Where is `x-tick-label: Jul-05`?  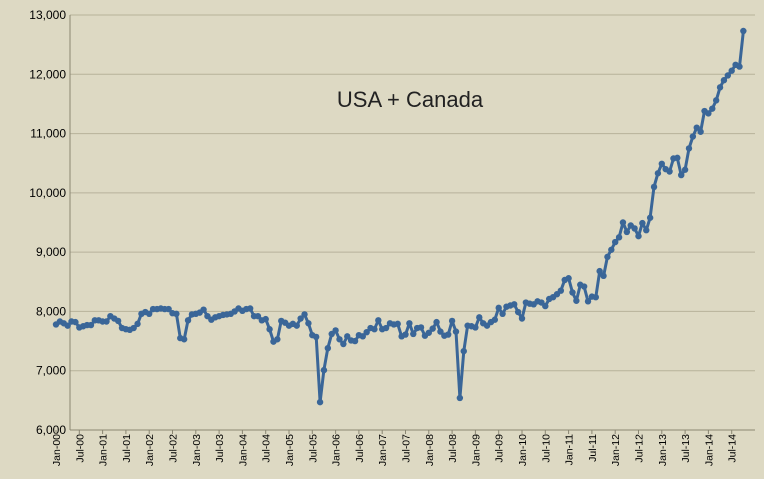
x-tick-label: Jul-05 is located at coordinates (313, 448).